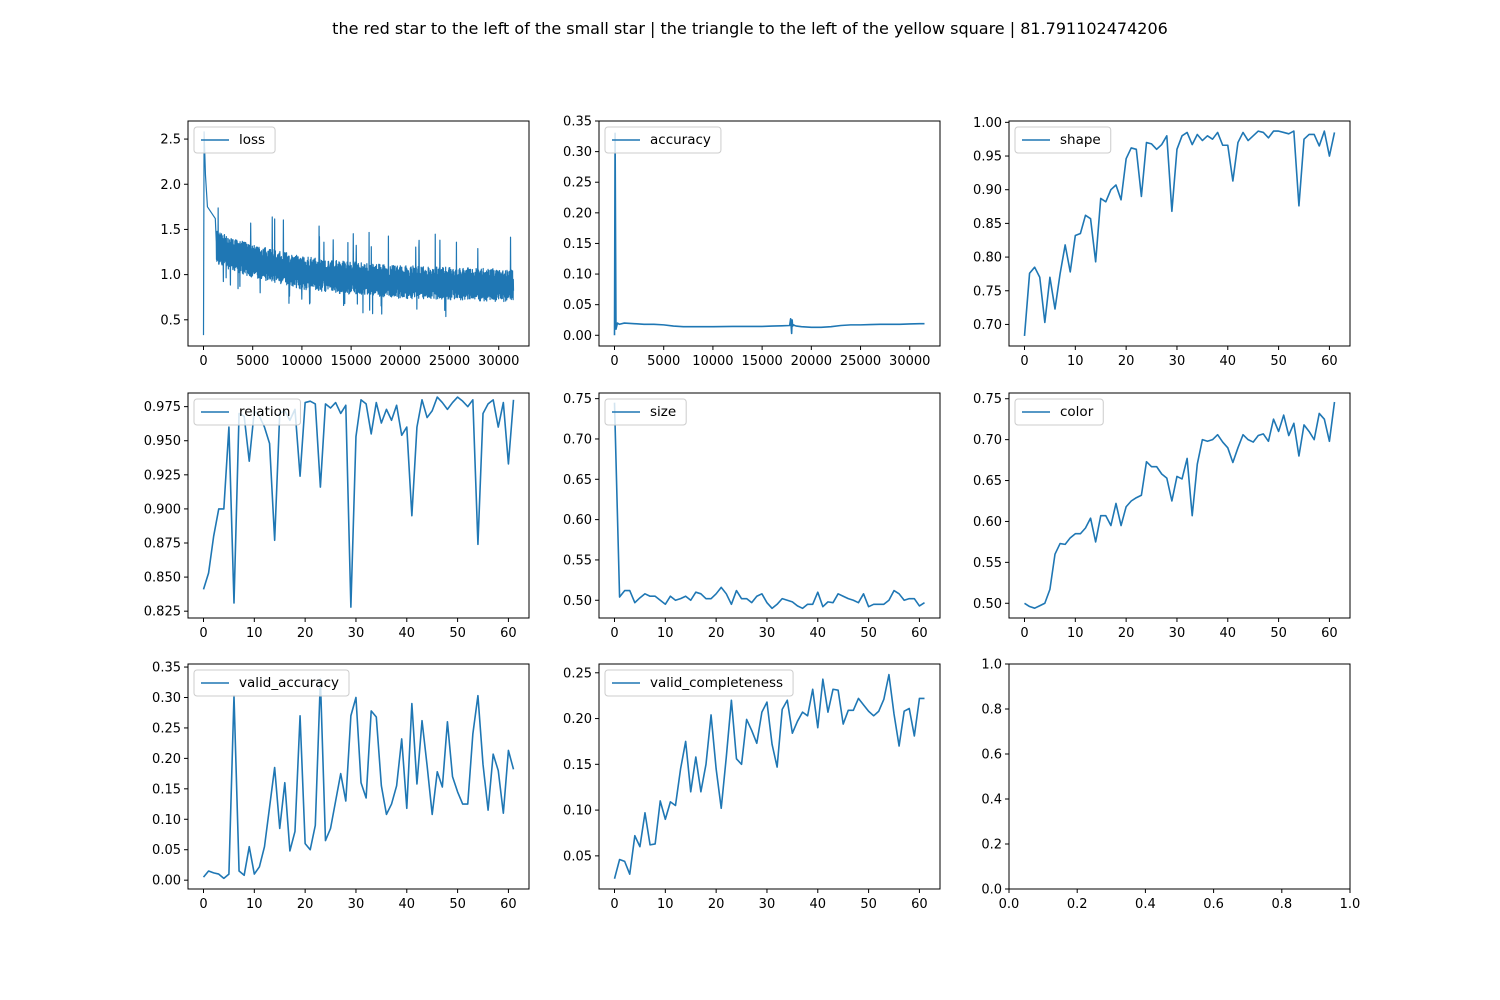 This screenshot has height=1000, width=1500. Describe the element at coordinates (716, 683) in the screenshot. I see `legend-label: valid_completeness` at that location.